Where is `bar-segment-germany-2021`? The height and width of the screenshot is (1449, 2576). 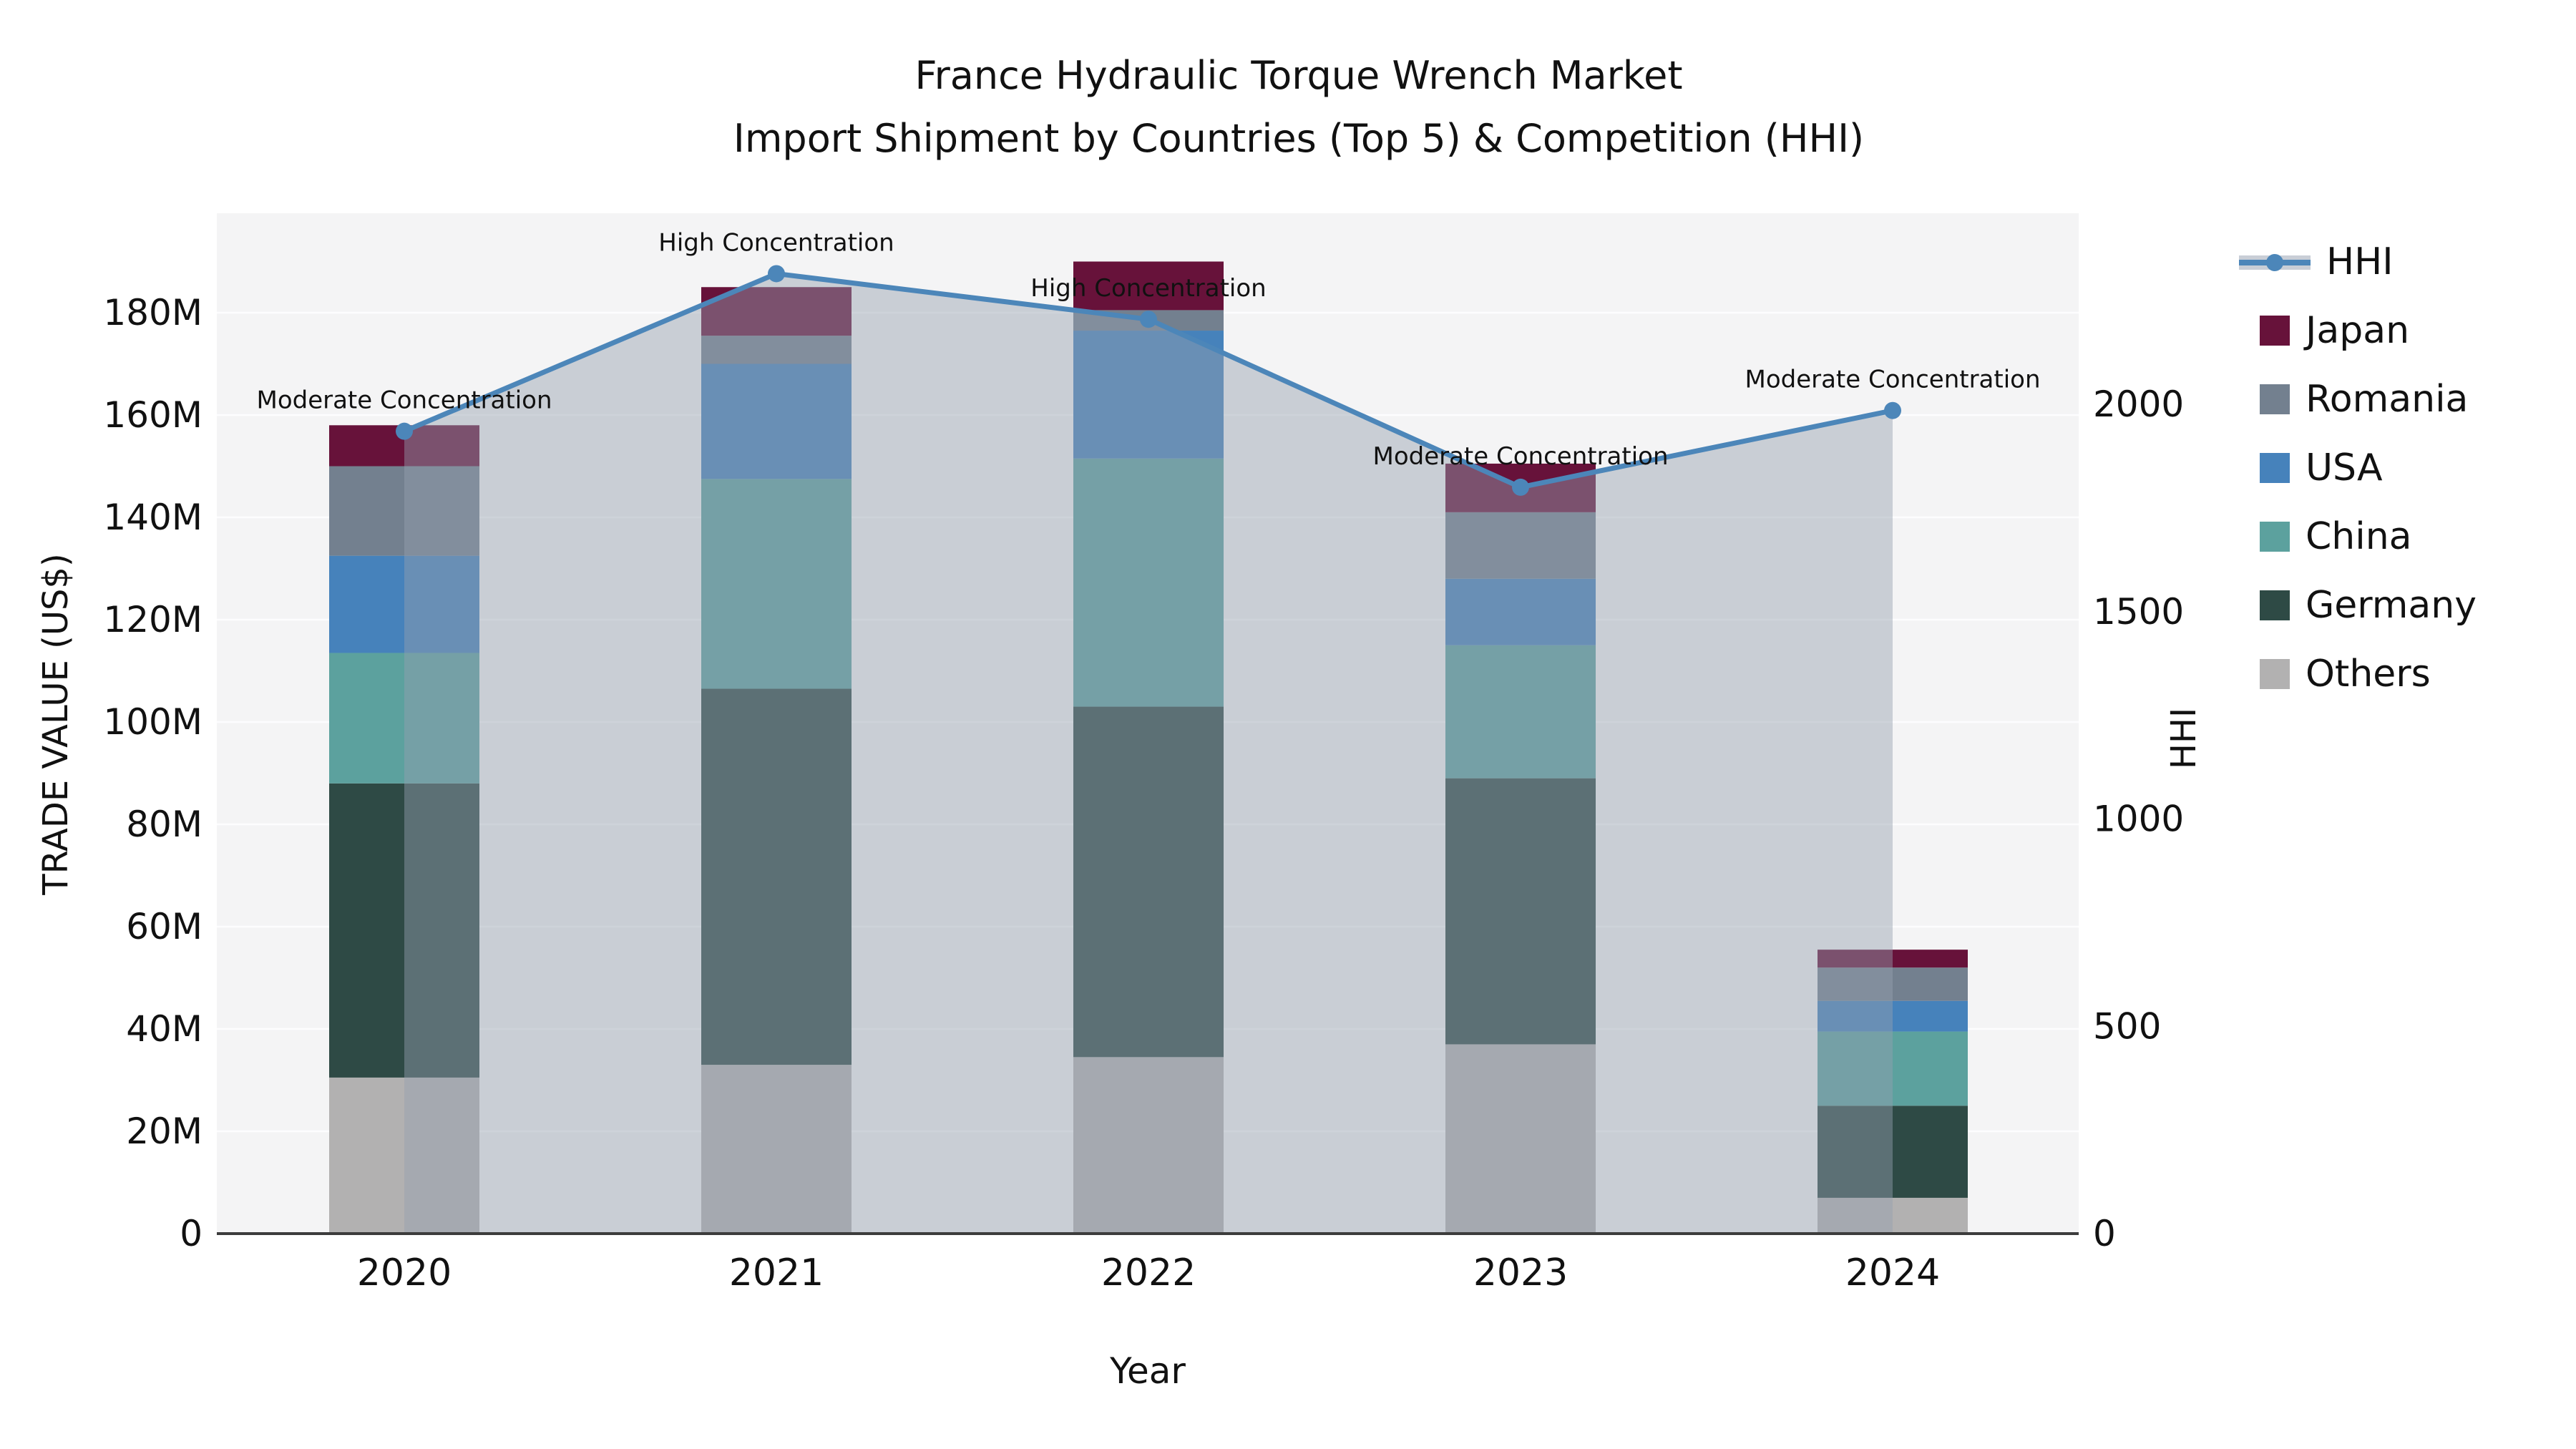
bar-segment-germany-2021 is located at coordinates (776, 876).